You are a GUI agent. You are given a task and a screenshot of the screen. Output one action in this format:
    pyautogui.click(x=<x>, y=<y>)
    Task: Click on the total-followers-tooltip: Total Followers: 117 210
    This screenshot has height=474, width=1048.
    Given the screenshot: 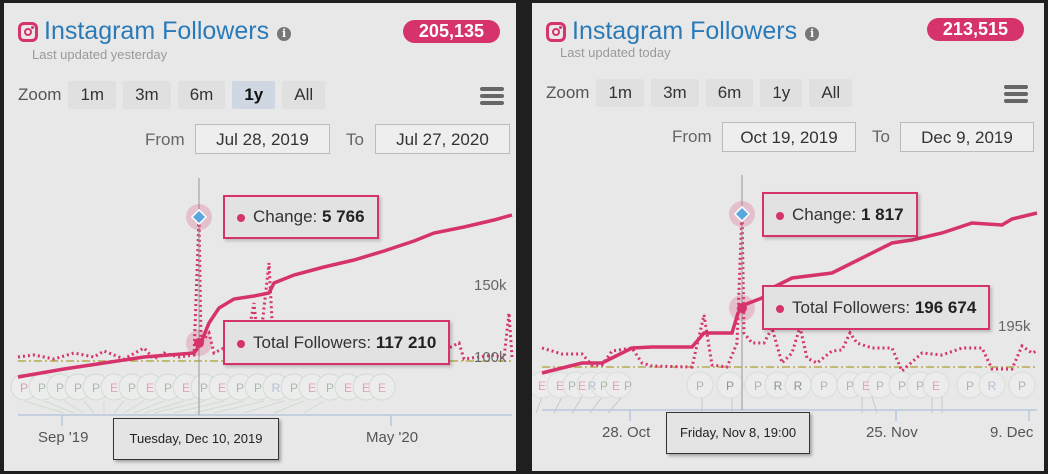 What is the action you would take?
    pyautogui.click(x=337, y=342)
    